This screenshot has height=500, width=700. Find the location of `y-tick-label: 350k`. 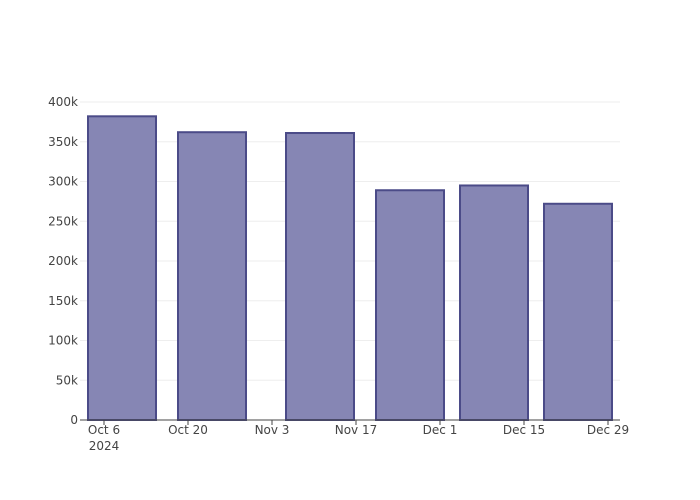

y-tick-label: 350k is located at coordinates (63, 142).